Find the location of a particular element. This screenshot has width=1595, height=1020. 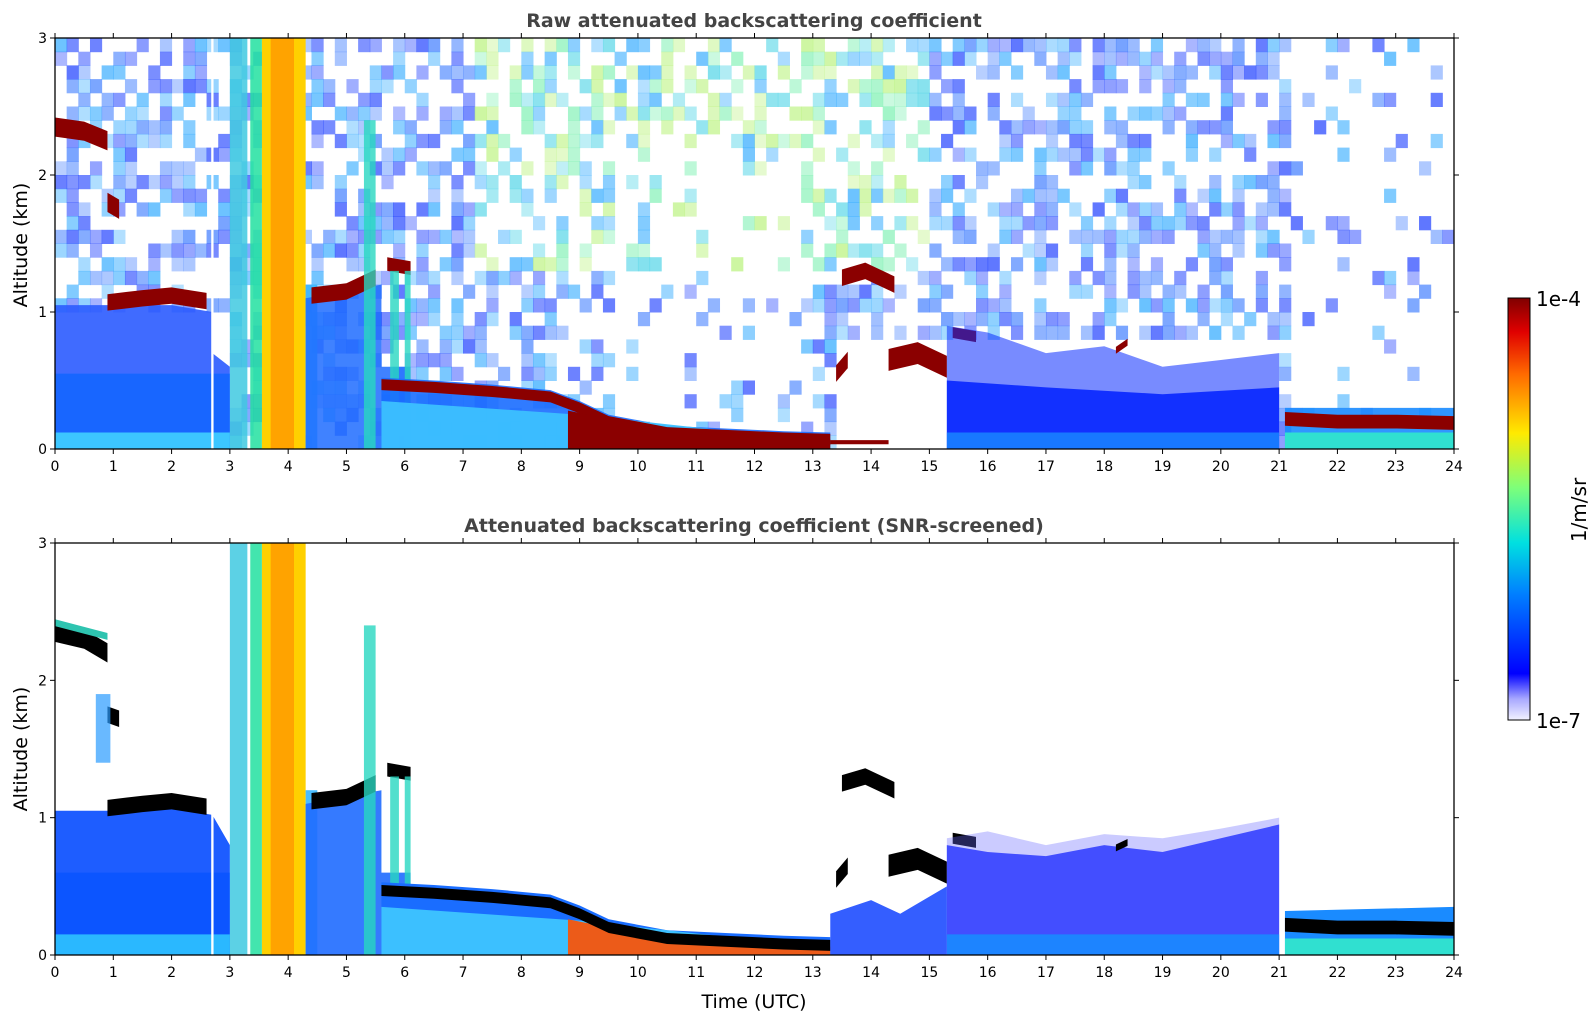

precip-shaft is located at coordinates (238, 243).